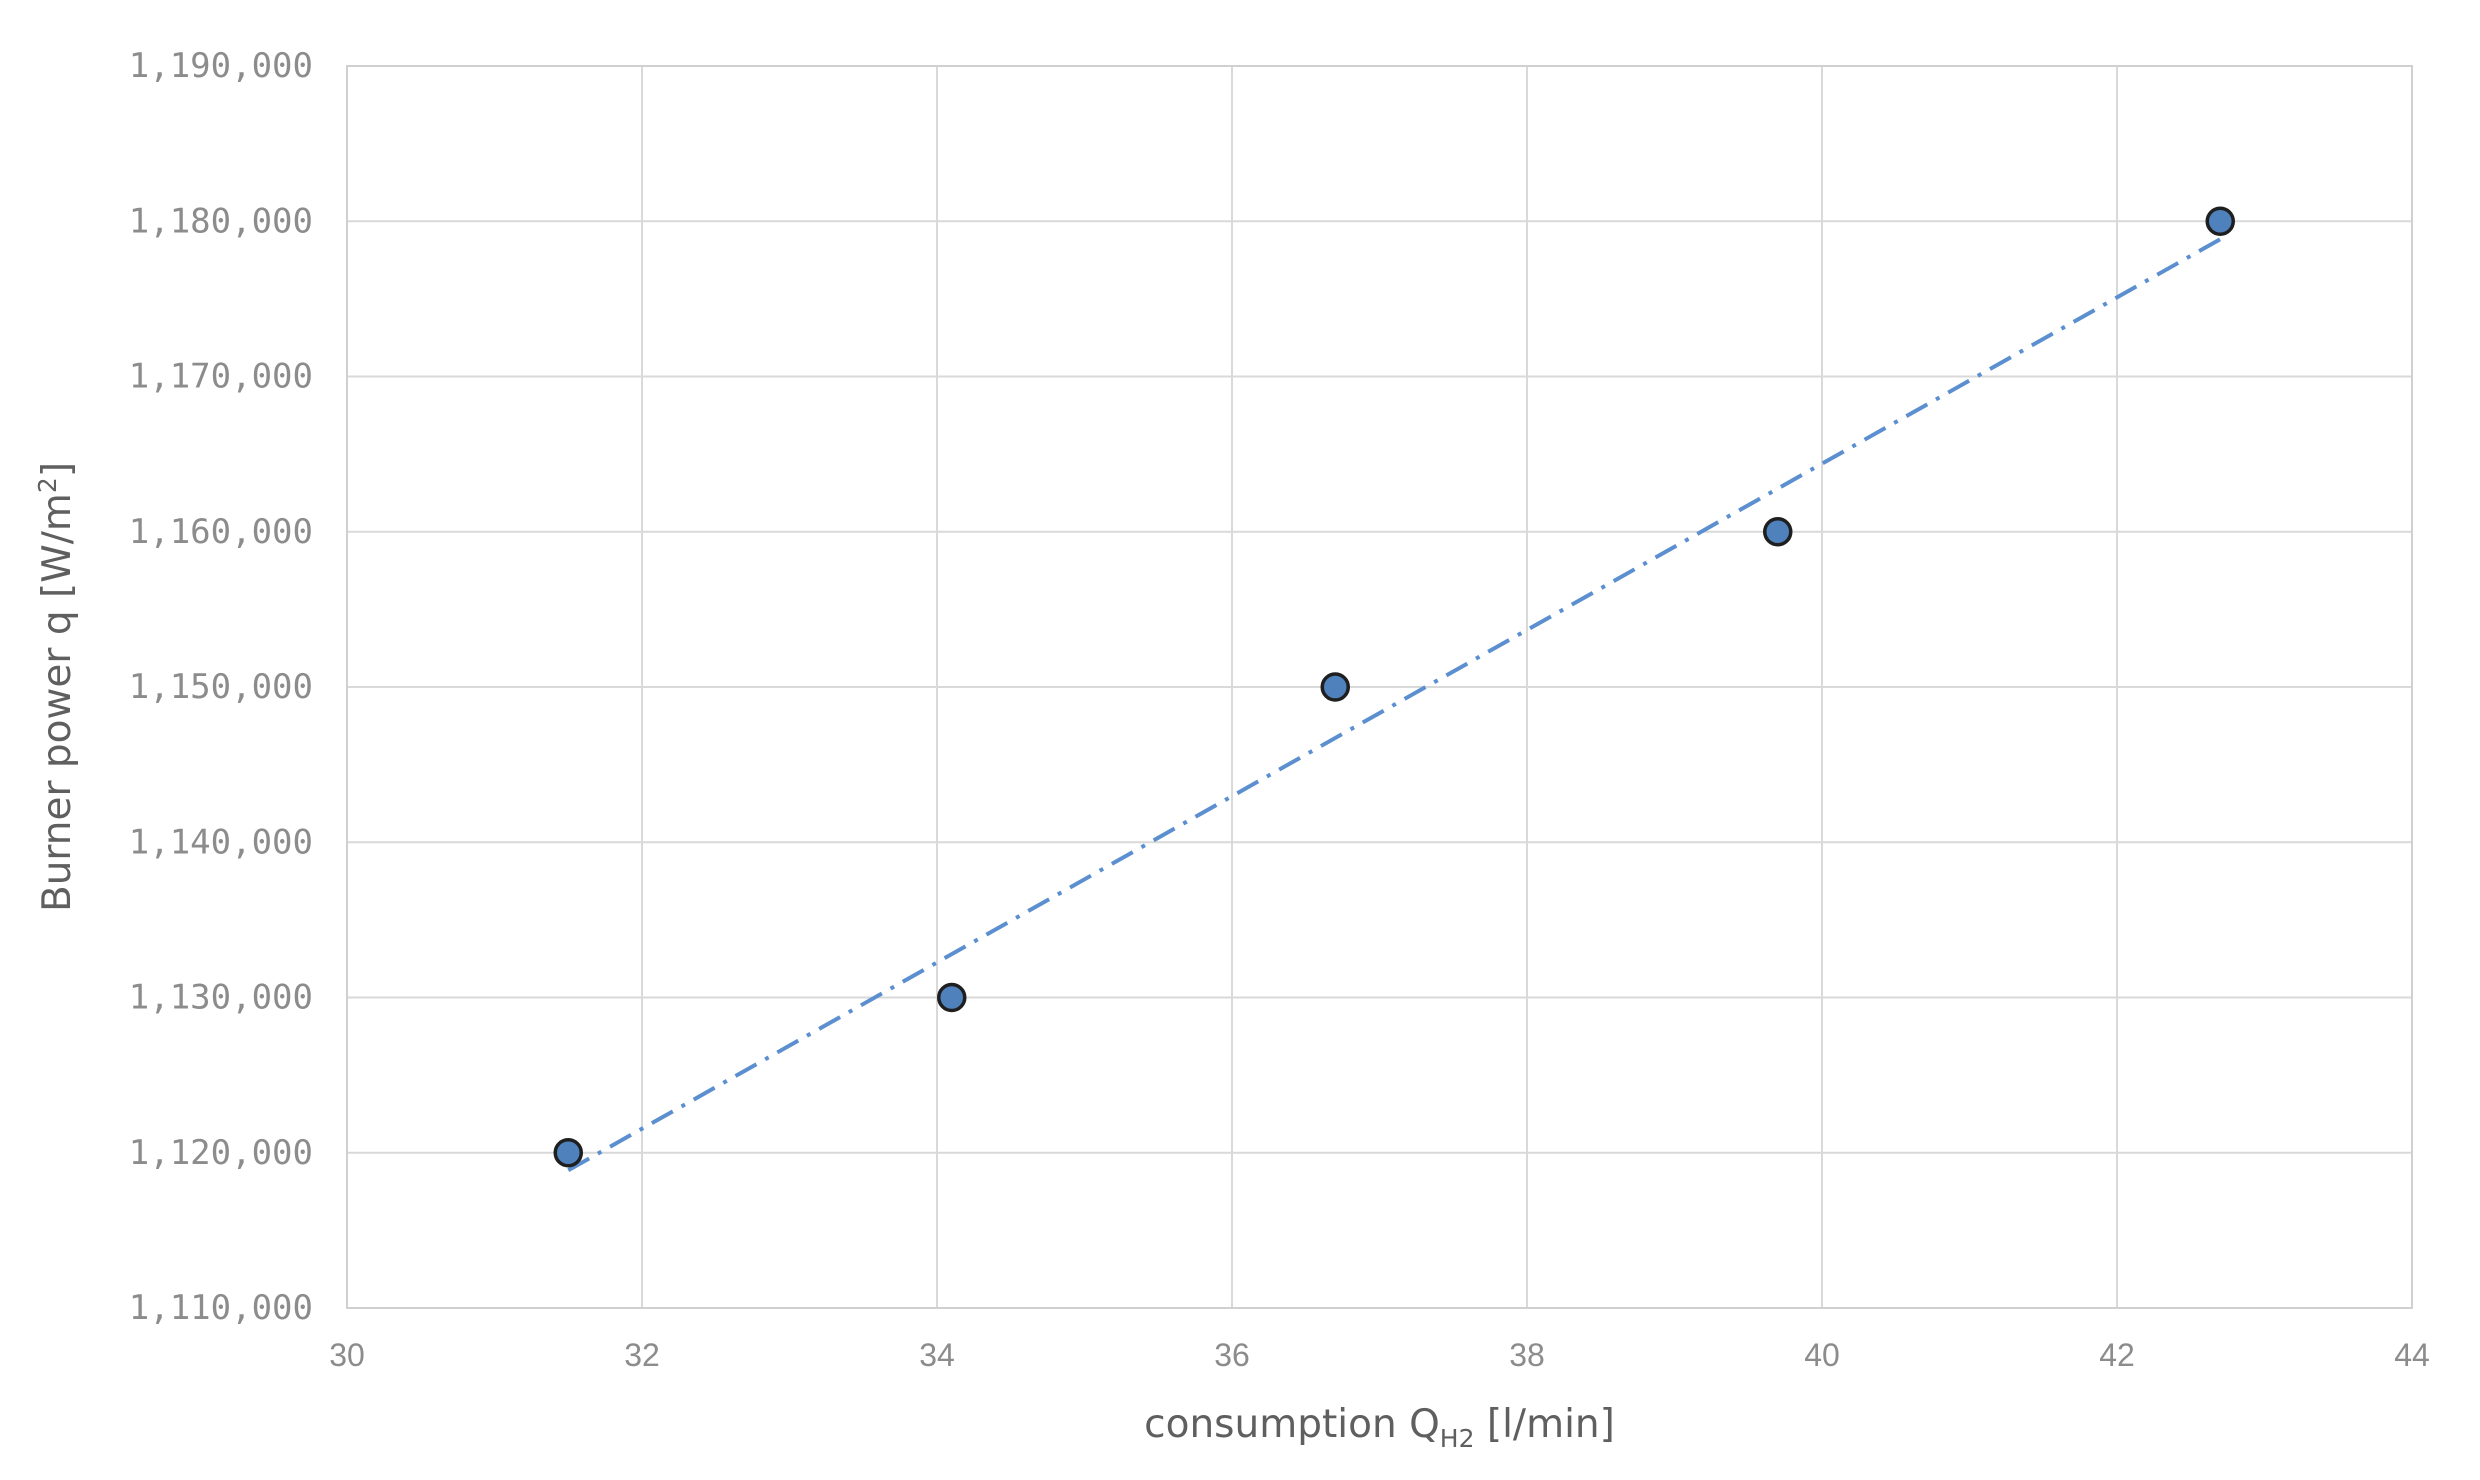  Describe the element at coordinates (221, 532) in the screenshot. I see `y-tick-label: 1,160,000` at that location.